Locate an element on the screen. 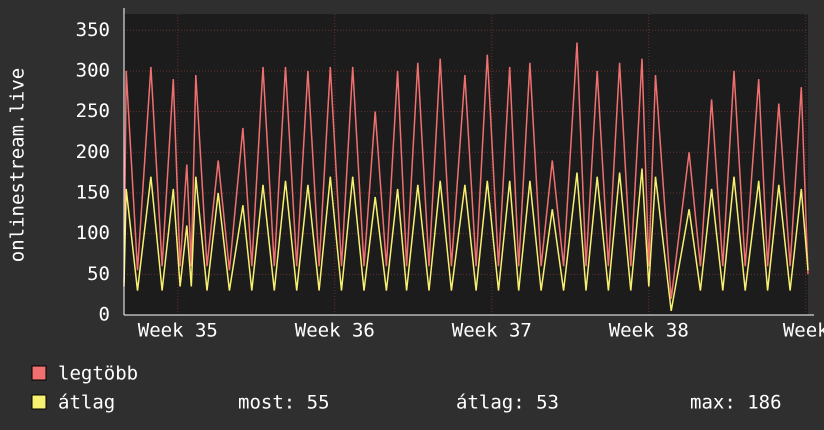  stat-label: max: 186 is located at coordinates (736, 403).